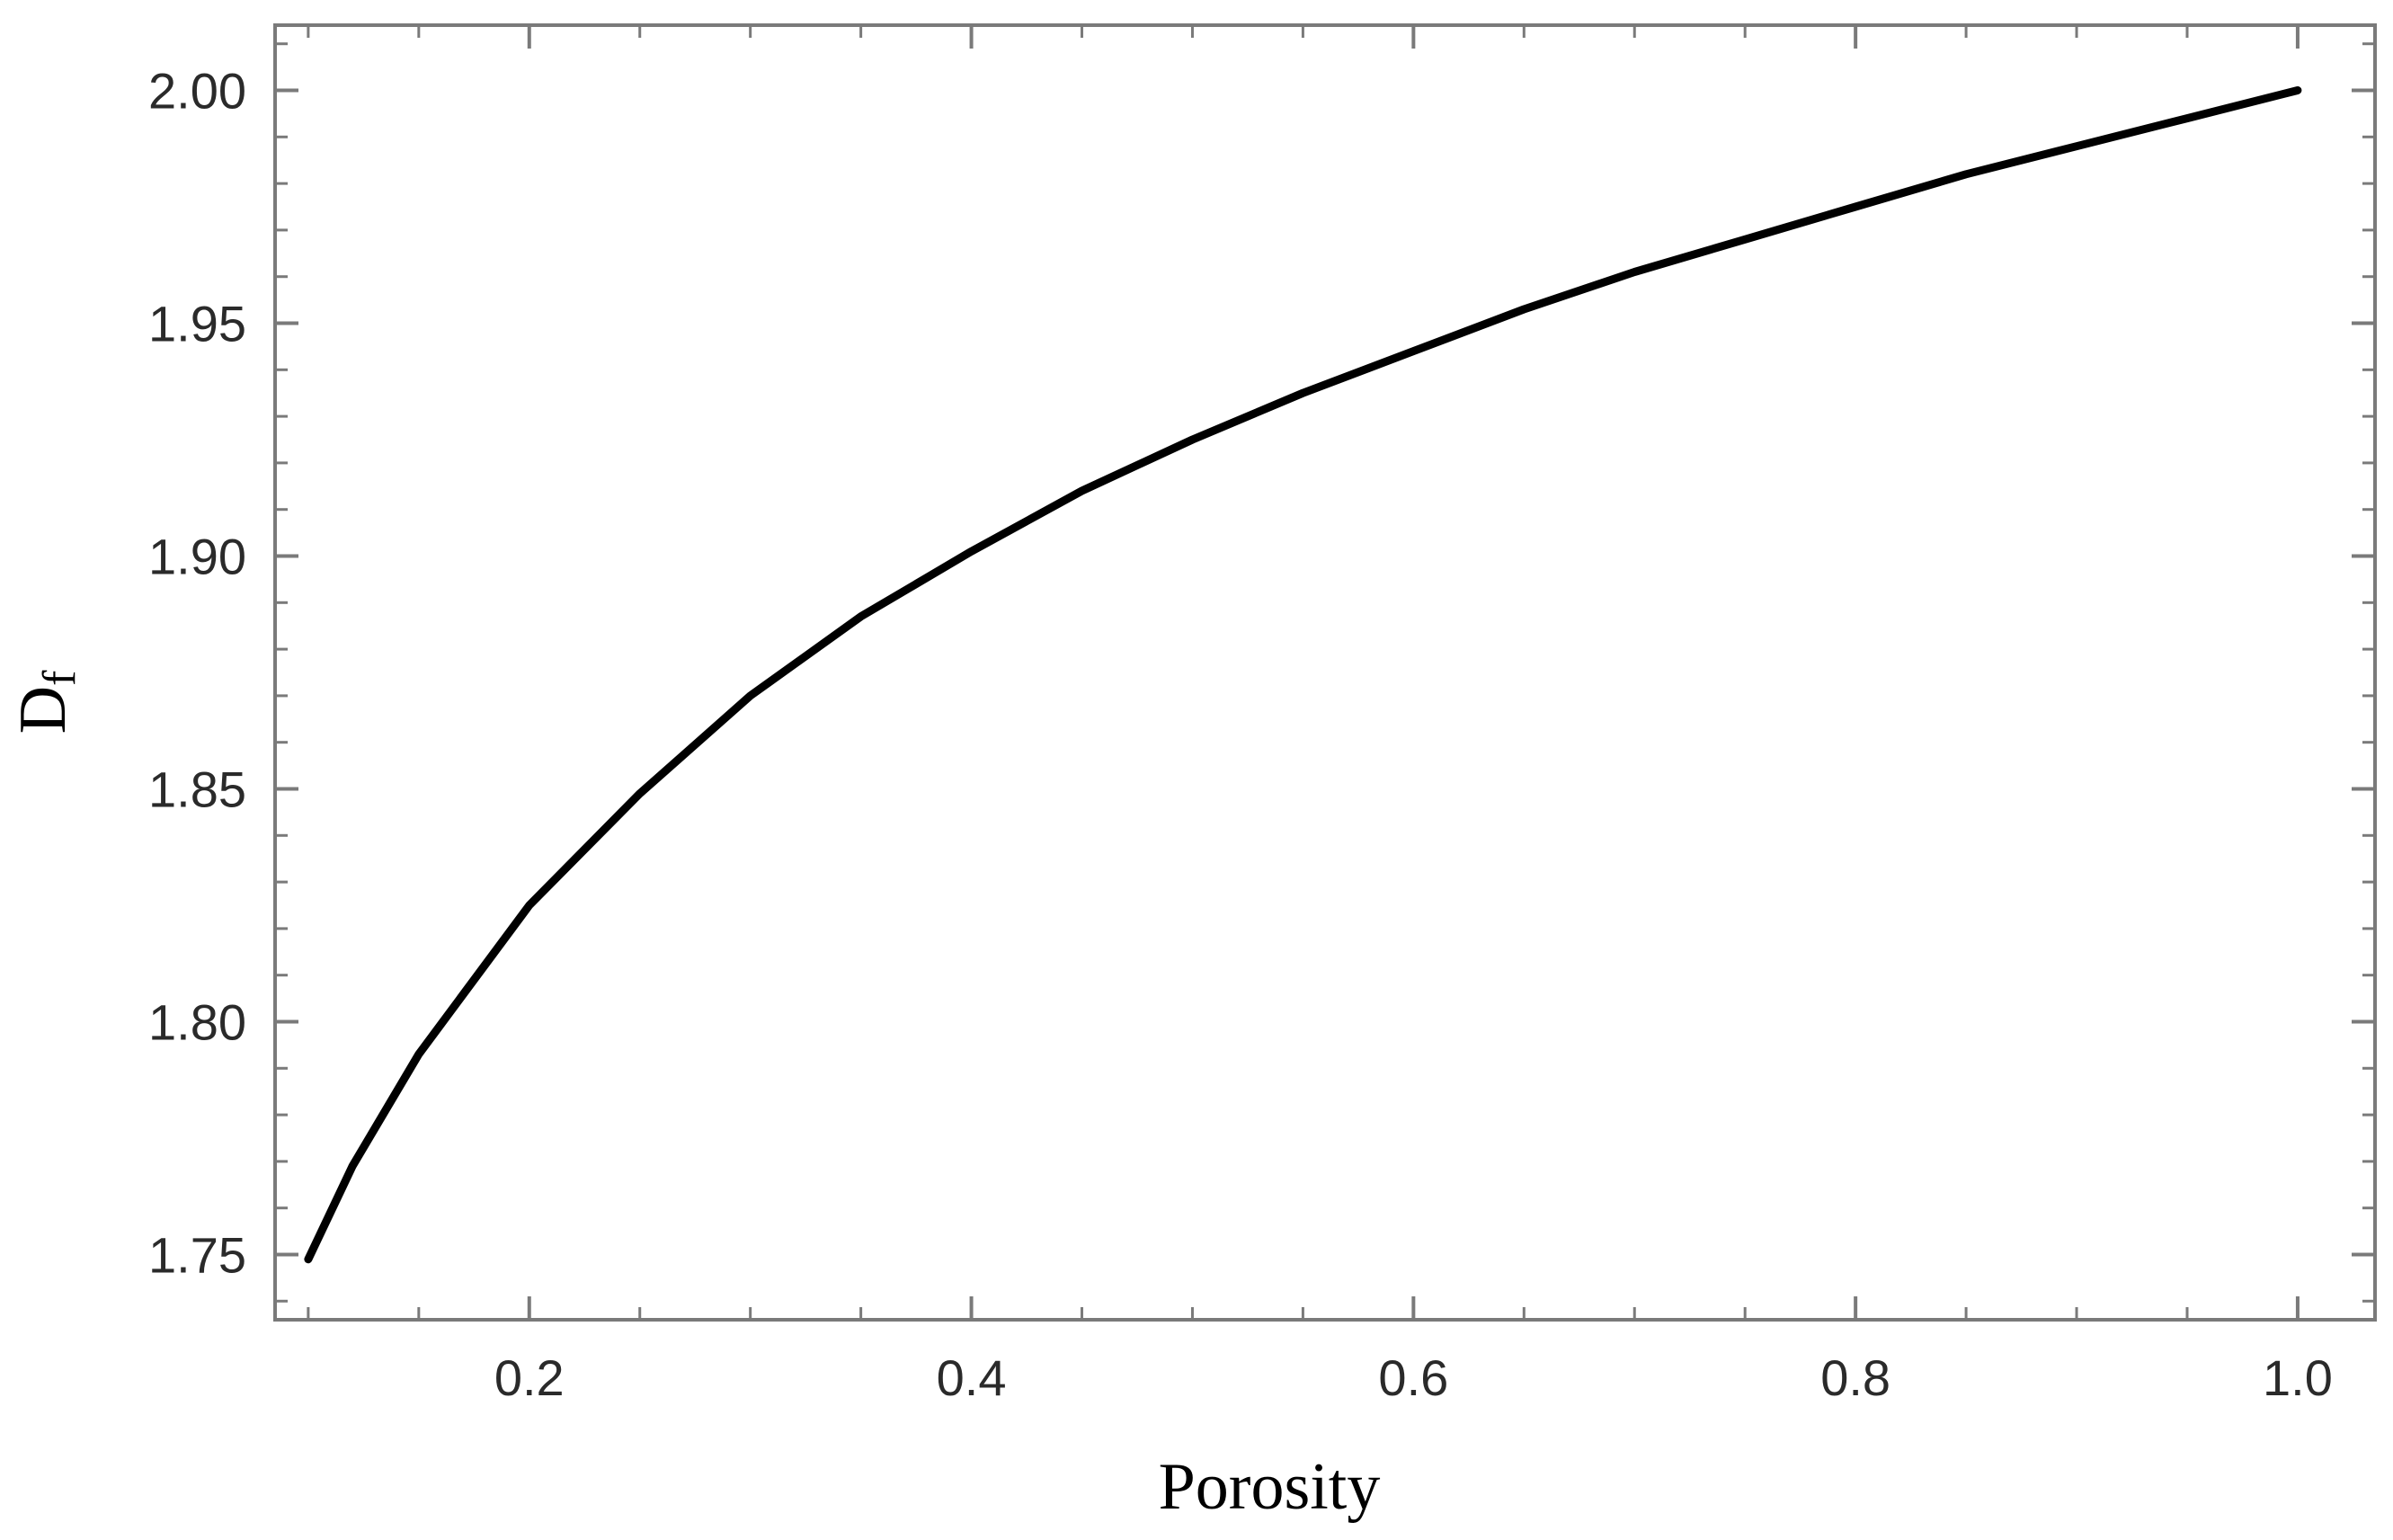  What do you see at coordinates (529, 1377) in the screenshot?
I see `x-tick-label: 0.2` at bounding box center [529, 1377].